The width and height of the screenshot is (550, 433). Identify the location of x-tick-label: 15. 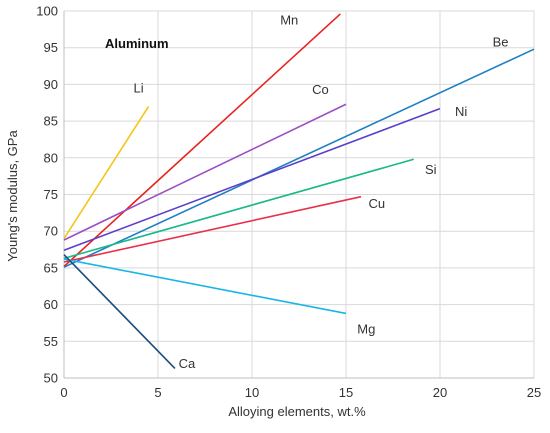
(346, 392).